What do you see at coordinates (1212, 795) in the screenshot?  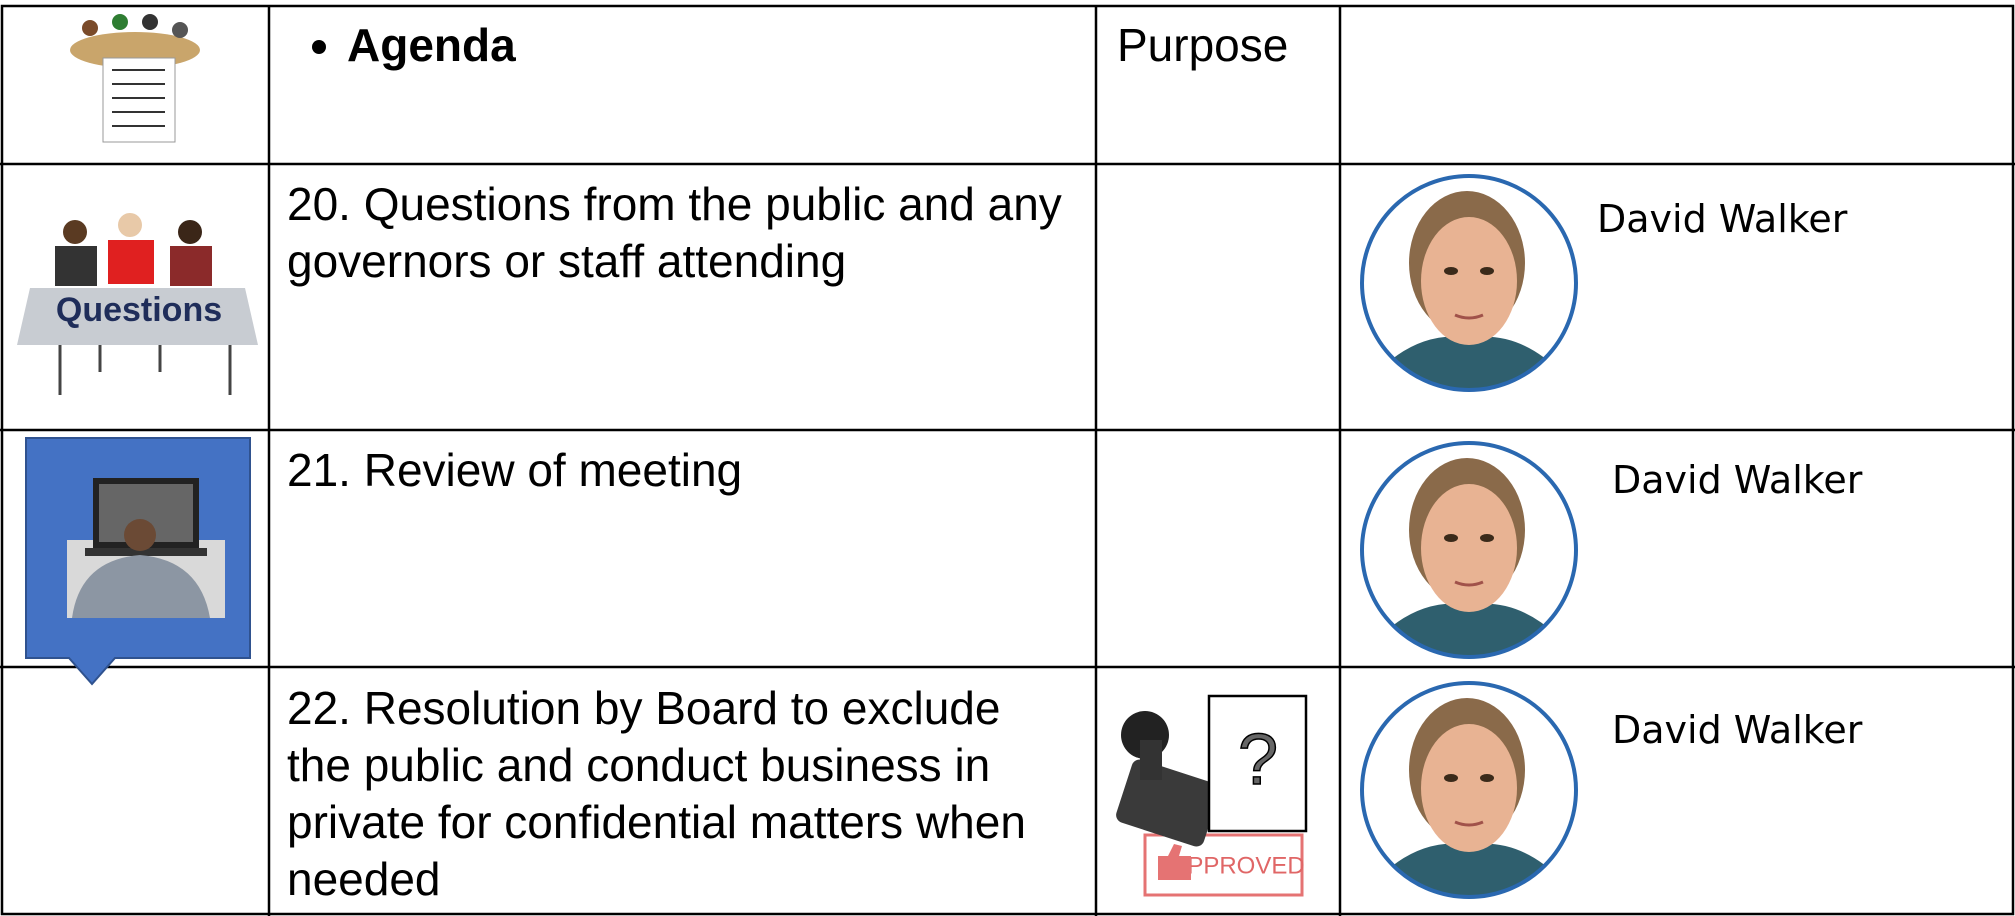 I see `approval-icon: APPROVED ?` at bounding box center [1212, 795].